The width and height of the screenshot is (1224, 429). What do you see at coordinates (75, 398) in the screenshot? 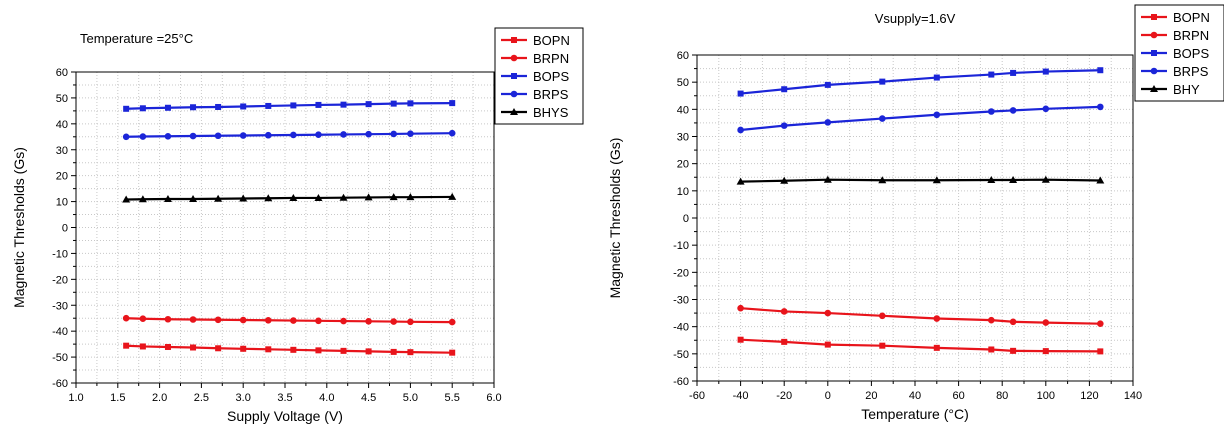
I see `x-tick-label: 1.0` at bounding box center [75, 398].